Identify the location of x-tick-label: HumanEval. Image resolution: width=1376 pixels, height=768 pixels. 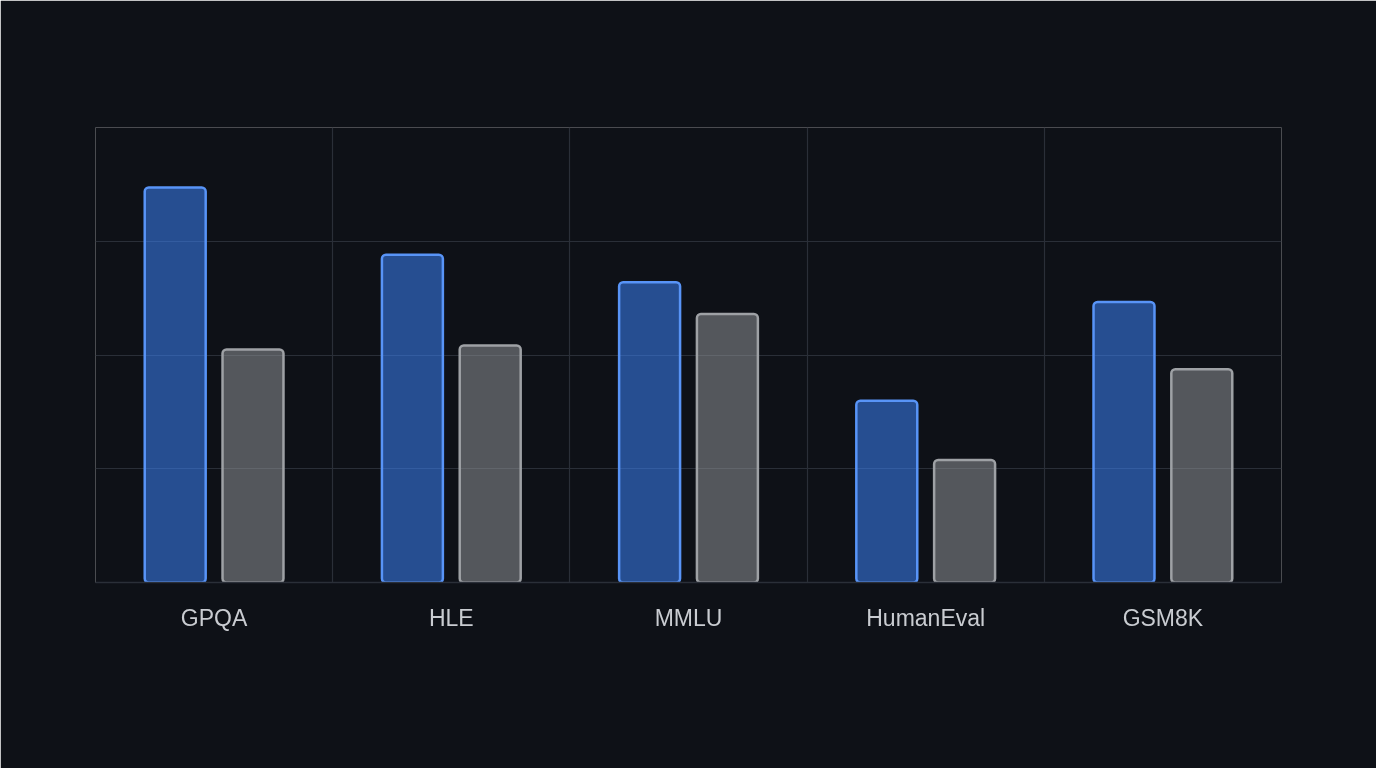
(926, 617).